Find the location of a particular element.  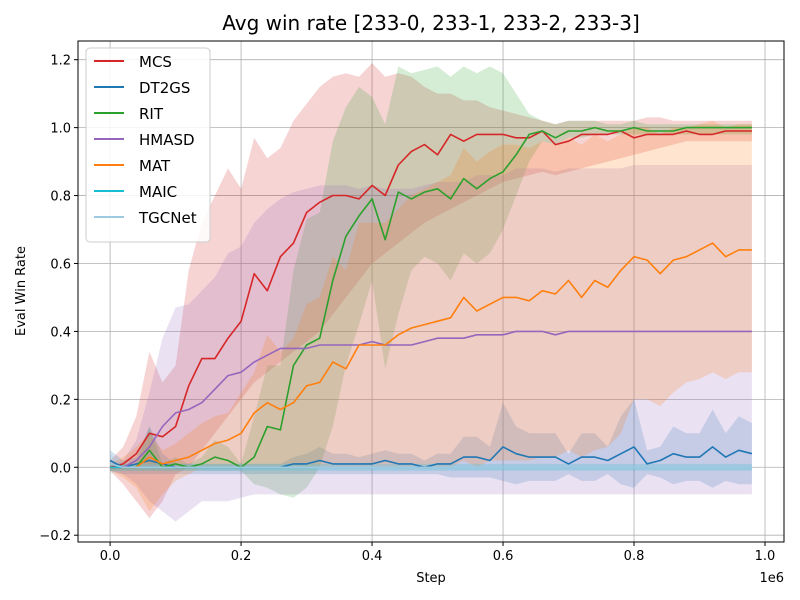

y-axis-label: Eval Win Rate is located at coordinates (21, 291).